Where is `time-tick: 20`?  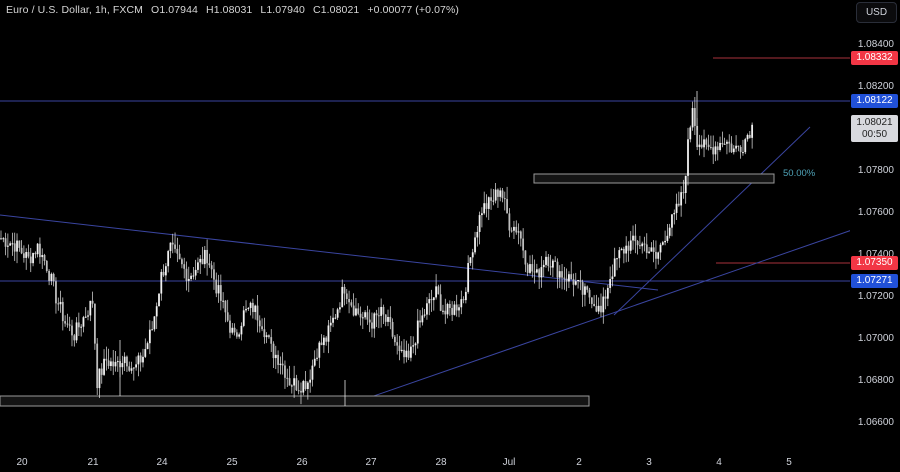 time-tick: 20 is located at coordinates (22, 462).